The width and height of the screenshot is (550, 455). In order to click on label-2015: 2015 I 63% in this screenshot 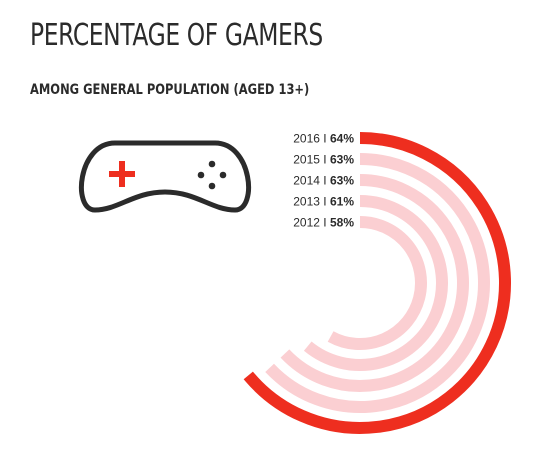, I will do `click(323, 160)`.